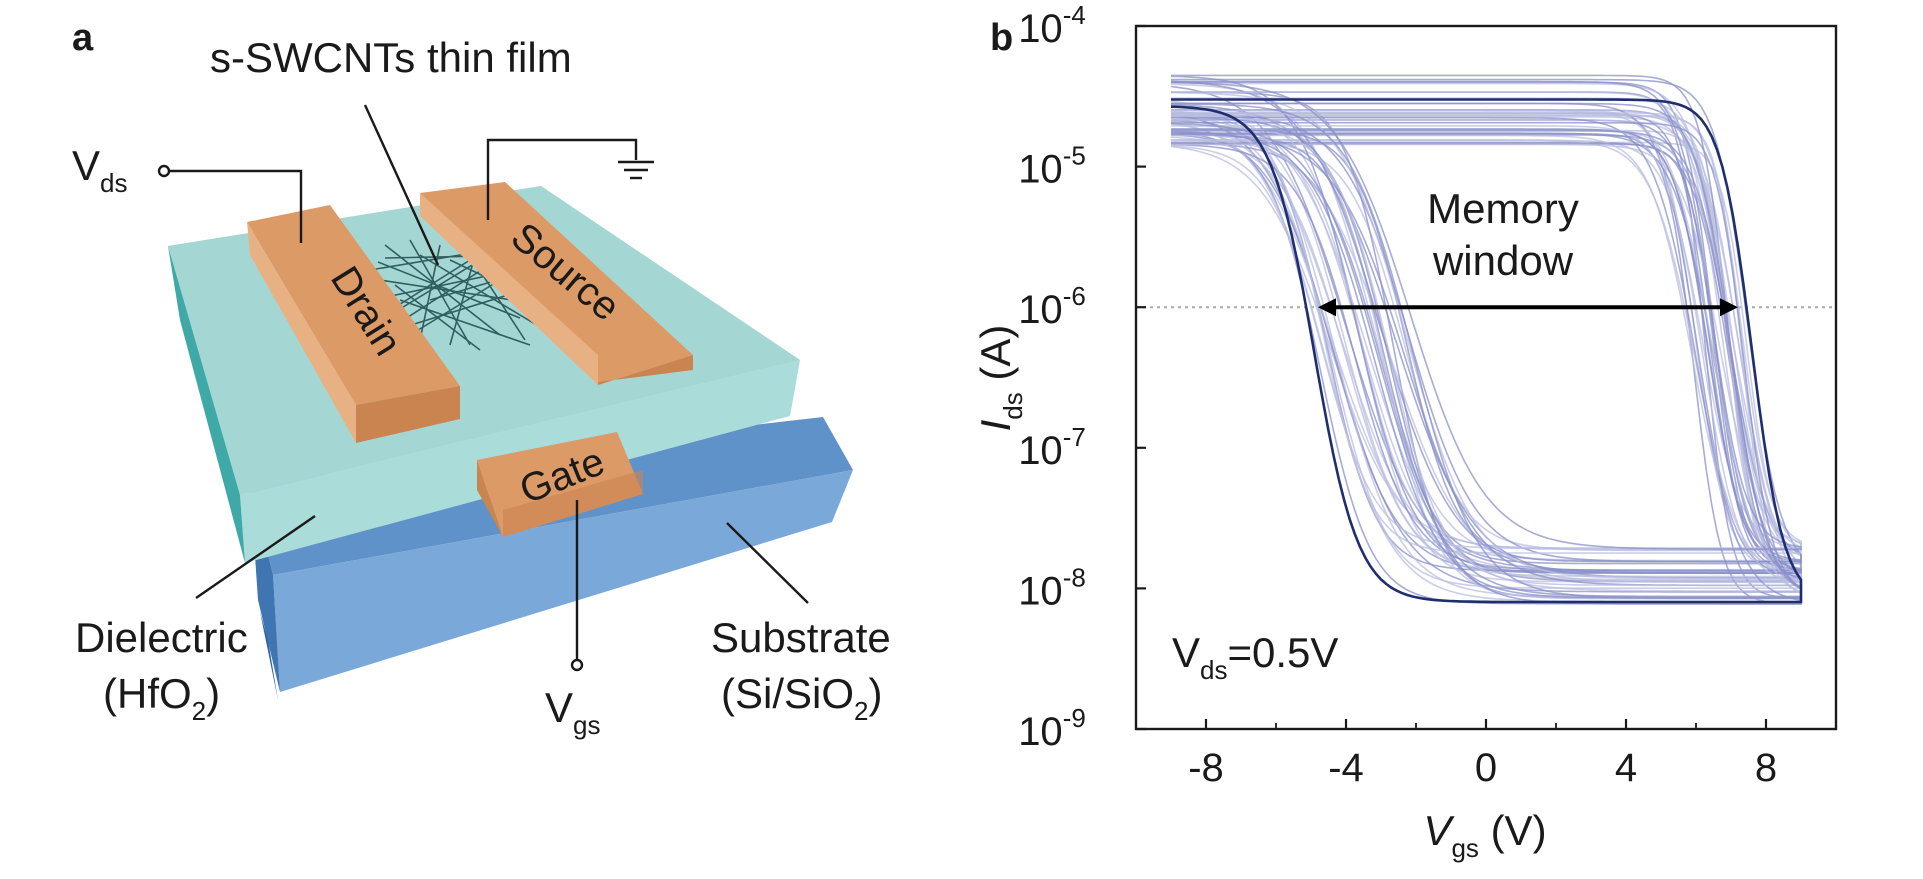  What do you see at coordinates (1346, 768) in the screenshot?
I see `x-tick-label: -4` at bounding box center [1346, 768].